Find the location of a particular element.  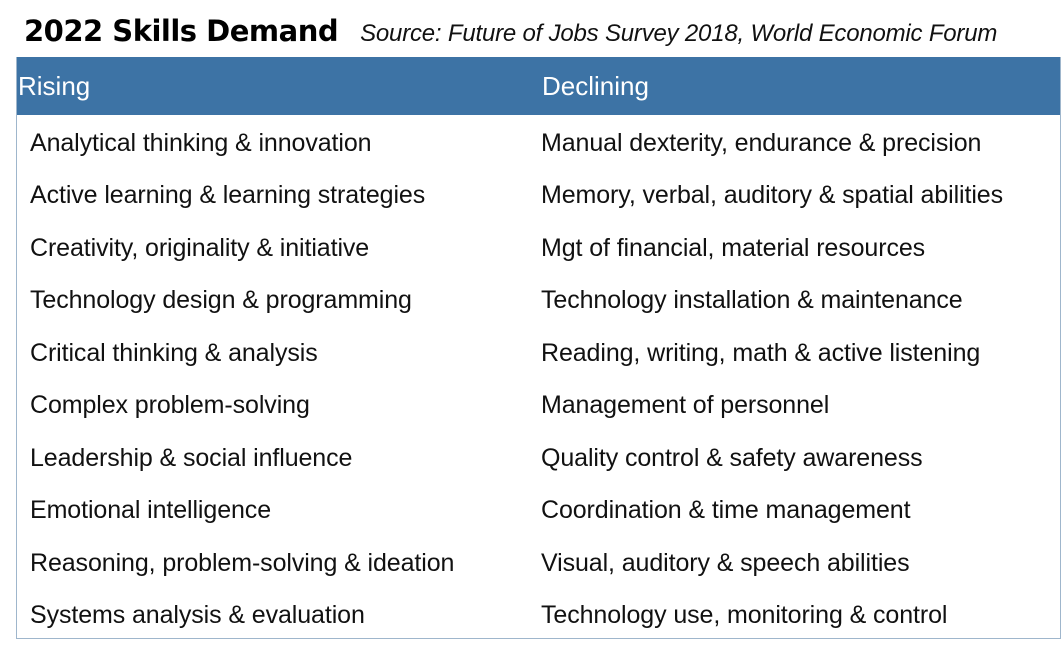

declining-skill: Quality control & safety awareness is located at coordinates (732, 457).